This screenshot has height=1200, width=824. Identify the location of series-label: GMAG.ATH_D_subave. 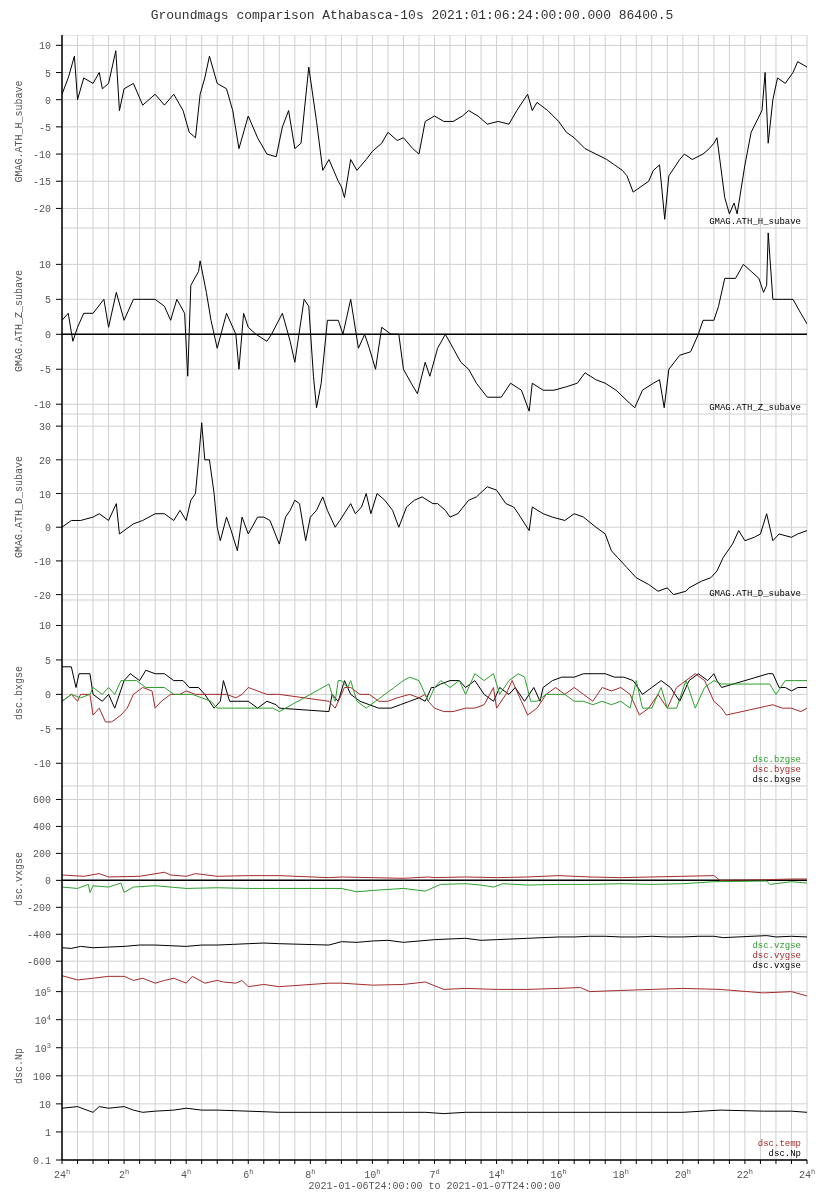
(755, 594).